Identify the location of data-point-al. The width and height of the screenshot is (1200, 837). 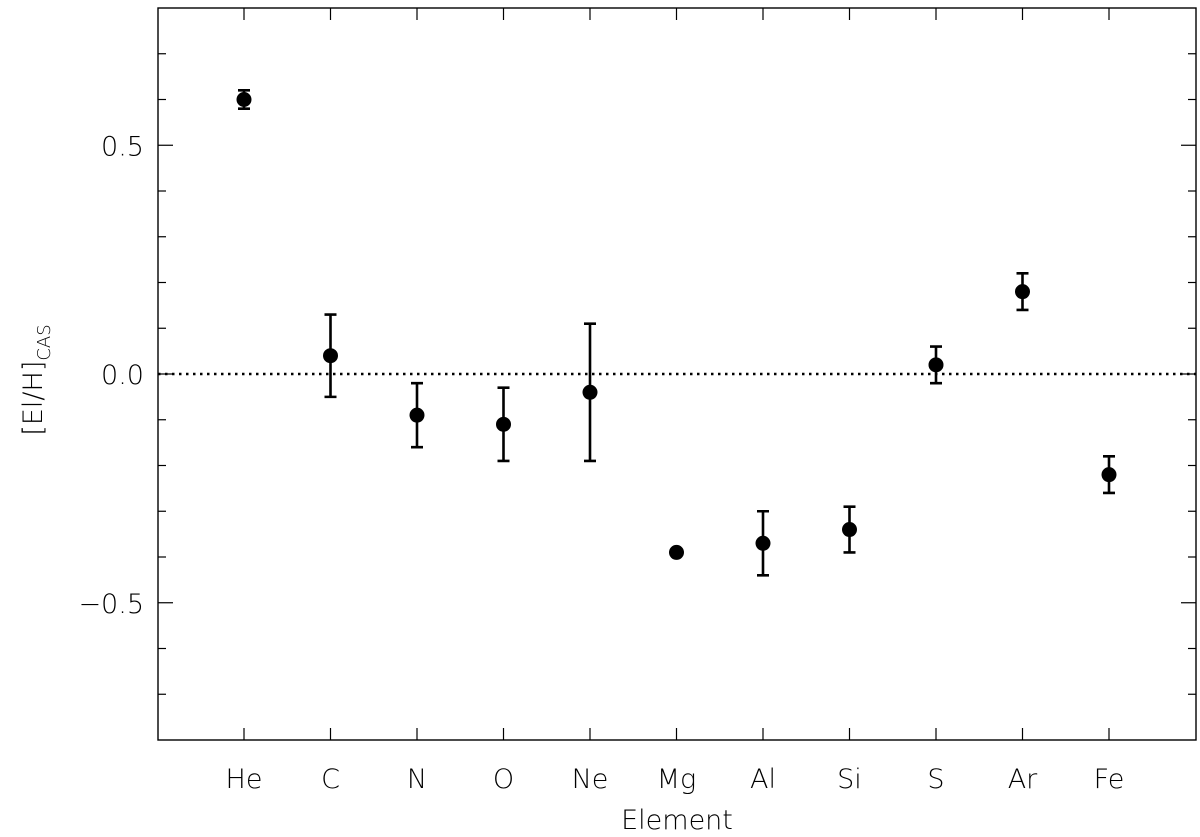
(763, 543).